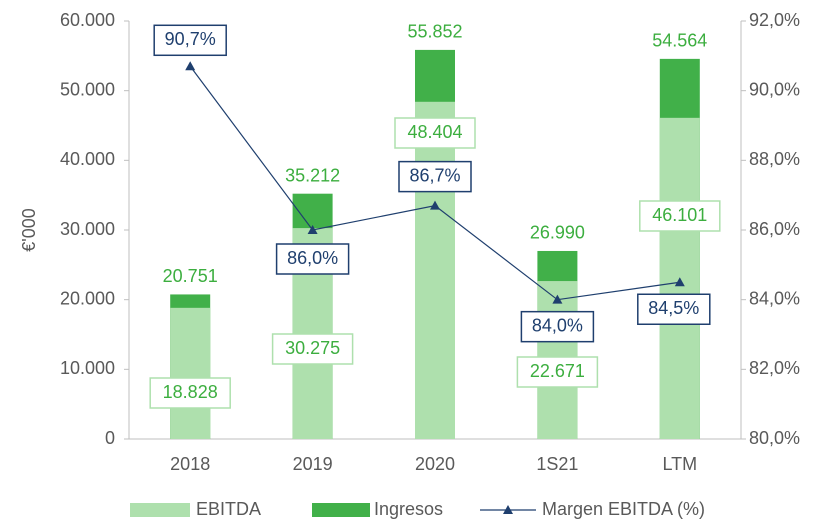 The height and width of the screenshot is (519, 822). I want to click on x-tick-label: 2019, so click(313, 464).